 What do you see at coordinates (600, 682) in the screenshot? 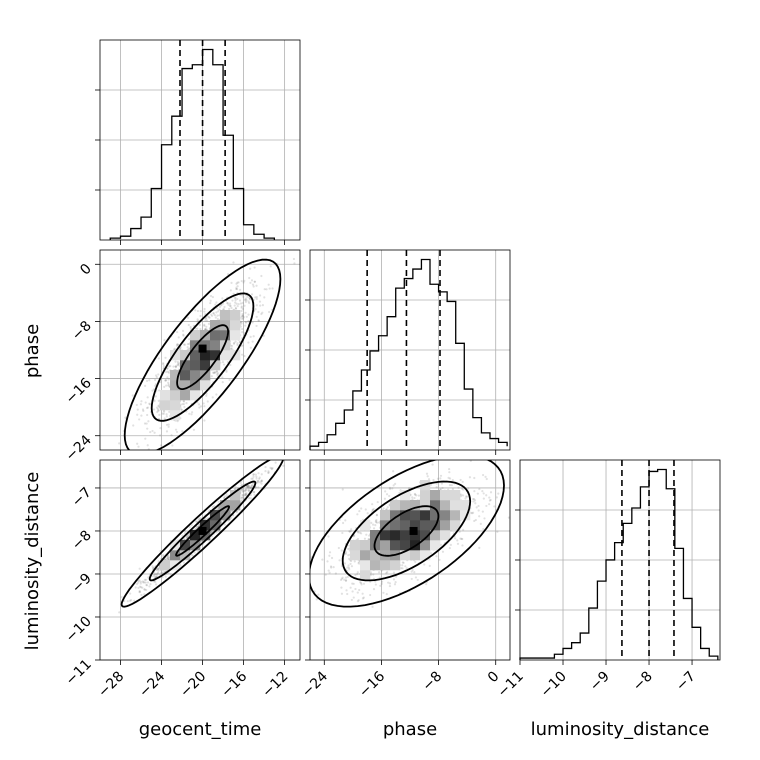
I see `x-tick-label-luminosity-distance: −9` at bounding box center [600, 682].